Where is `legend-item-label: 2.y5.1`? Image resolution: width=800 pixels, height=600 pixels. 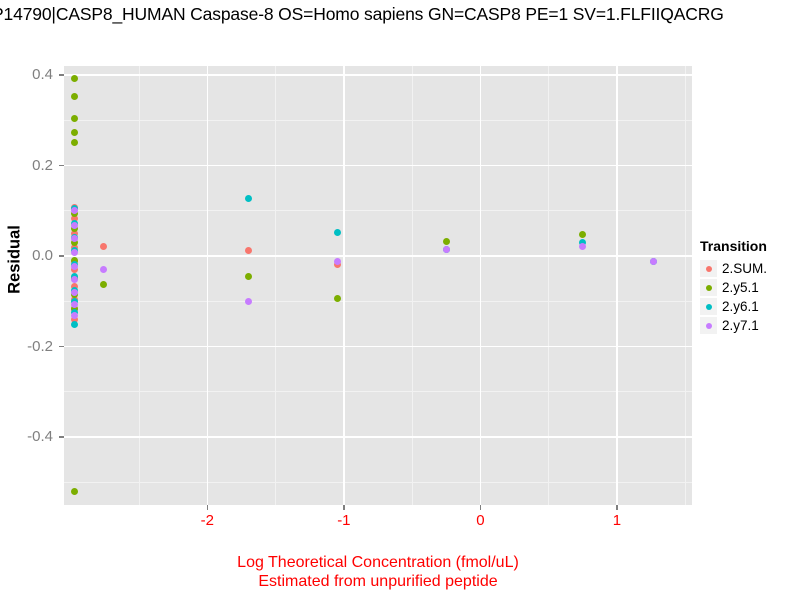 legend-item-label: 2.y5.1 is located at coordinates (740, 287).